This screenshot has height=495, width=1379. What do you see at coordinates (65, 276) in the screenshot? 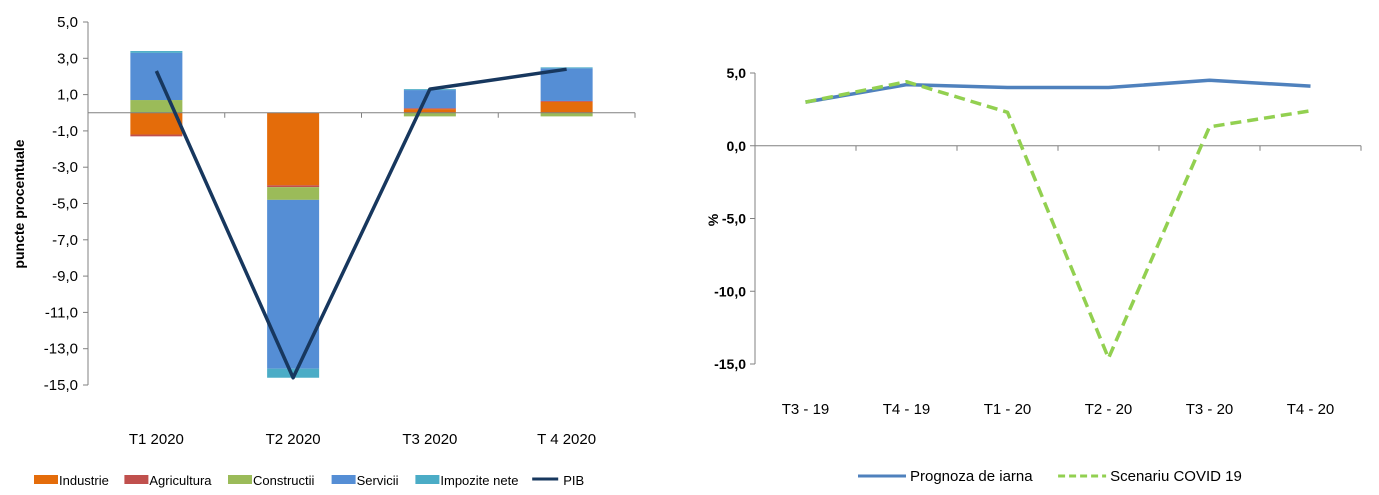
I see `y-tick-label: -9,0` at bounding box center [65, 276].